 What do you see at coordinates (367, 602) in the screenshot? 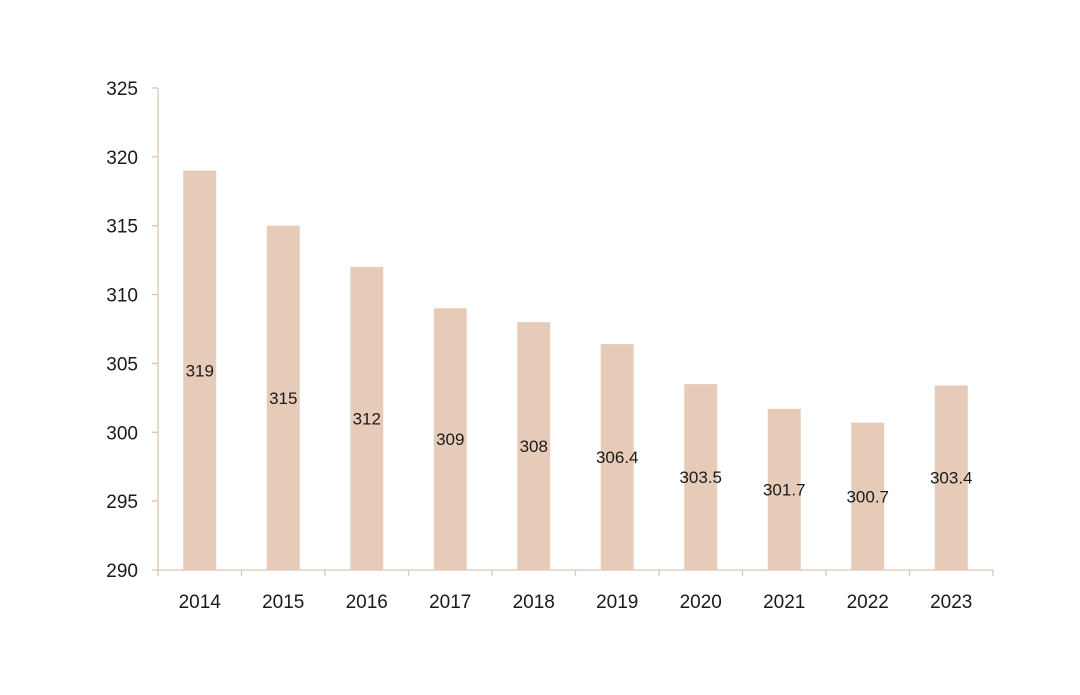
I see `x-tick-label: 2016` at bounding box center [367, 602].